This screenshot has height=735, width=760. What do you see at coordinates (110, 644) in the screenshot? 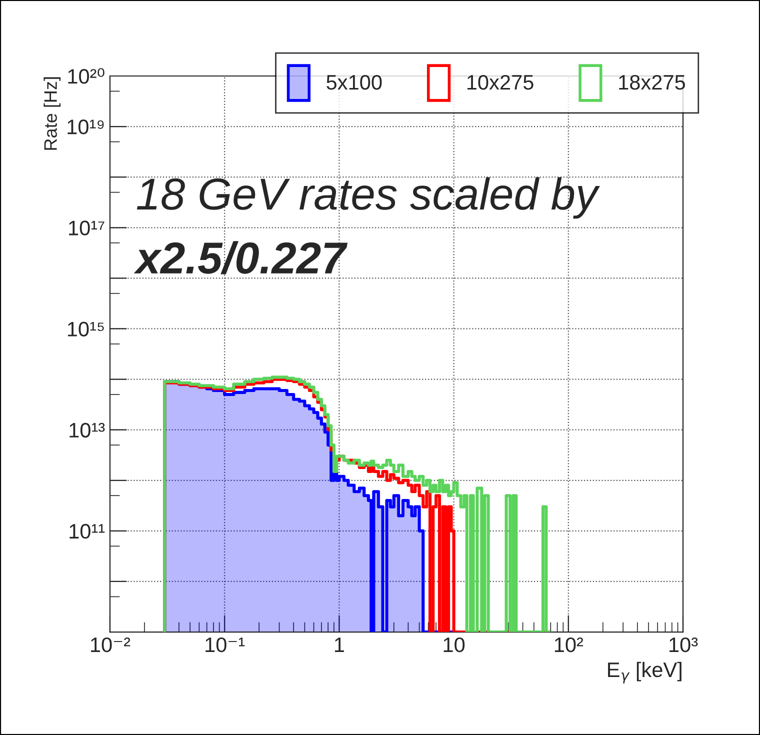
I see `x-tick-label: 10⁻²` at bounding box center [110, 644].